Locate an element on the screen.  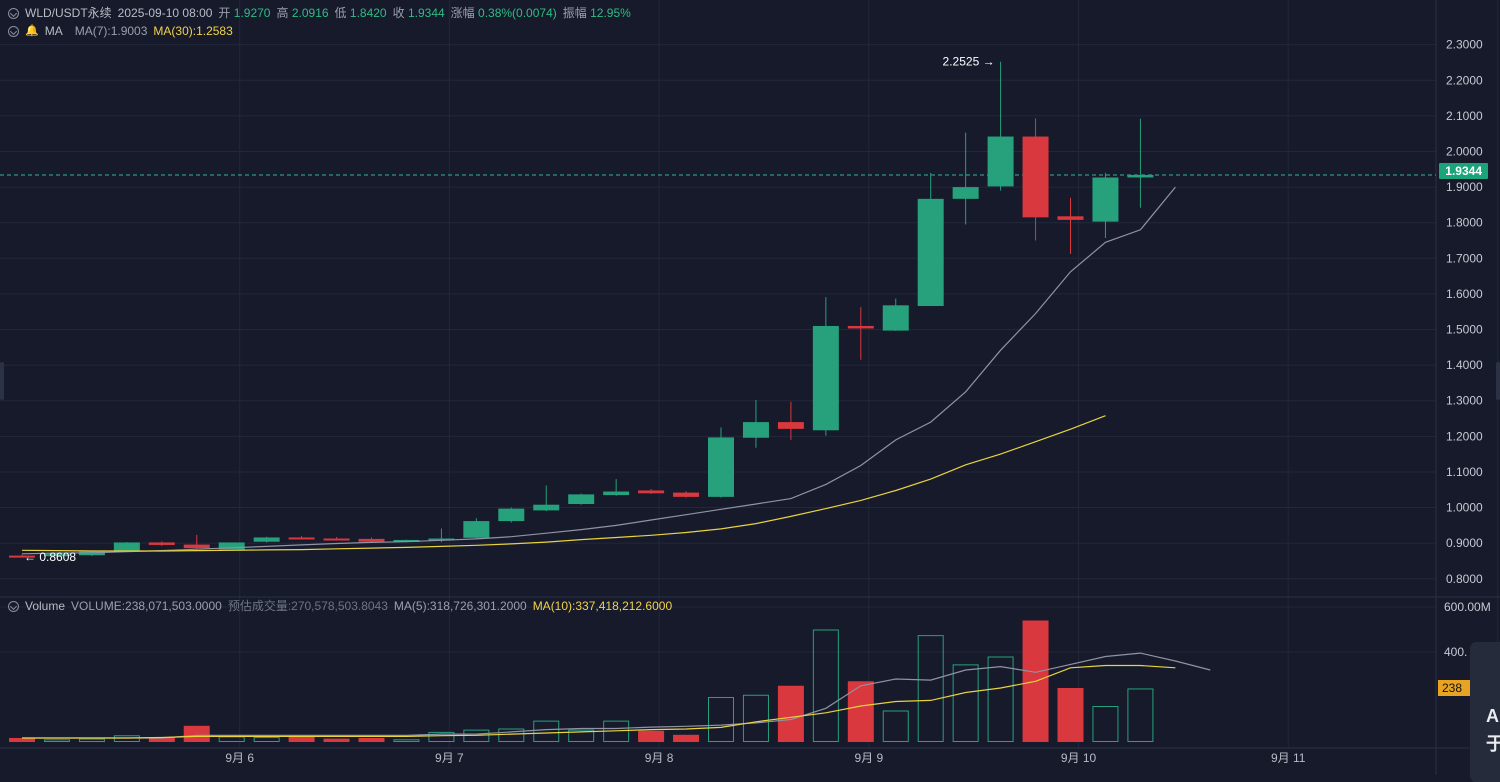
price-tick-label: 2.1000 is located at coordinates (1464, 116).